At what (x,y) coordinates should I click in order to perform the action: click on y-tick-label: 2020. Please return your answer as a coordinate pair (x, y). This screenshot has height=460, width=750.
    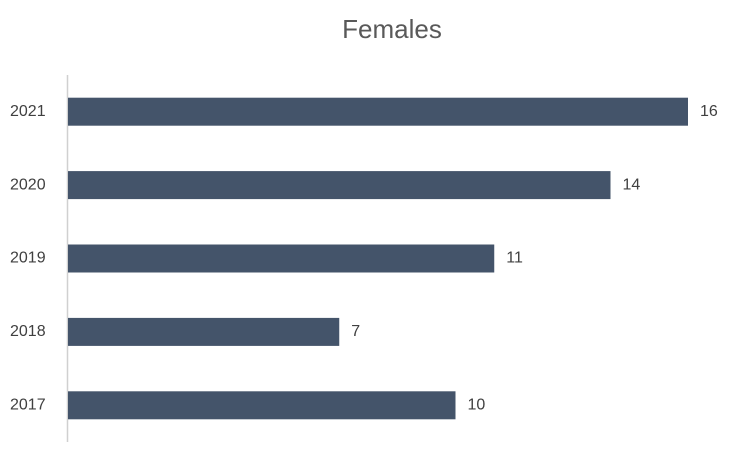
    Looking at the image, I should click on (28, 184).